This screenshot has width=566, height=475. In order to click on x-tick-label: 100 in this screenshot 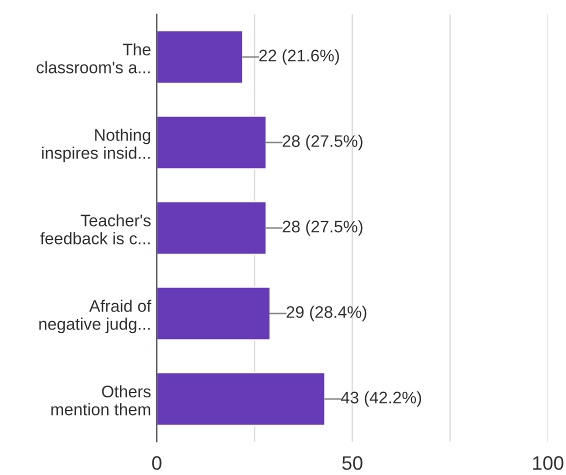, I will do `click(548, 463)`.